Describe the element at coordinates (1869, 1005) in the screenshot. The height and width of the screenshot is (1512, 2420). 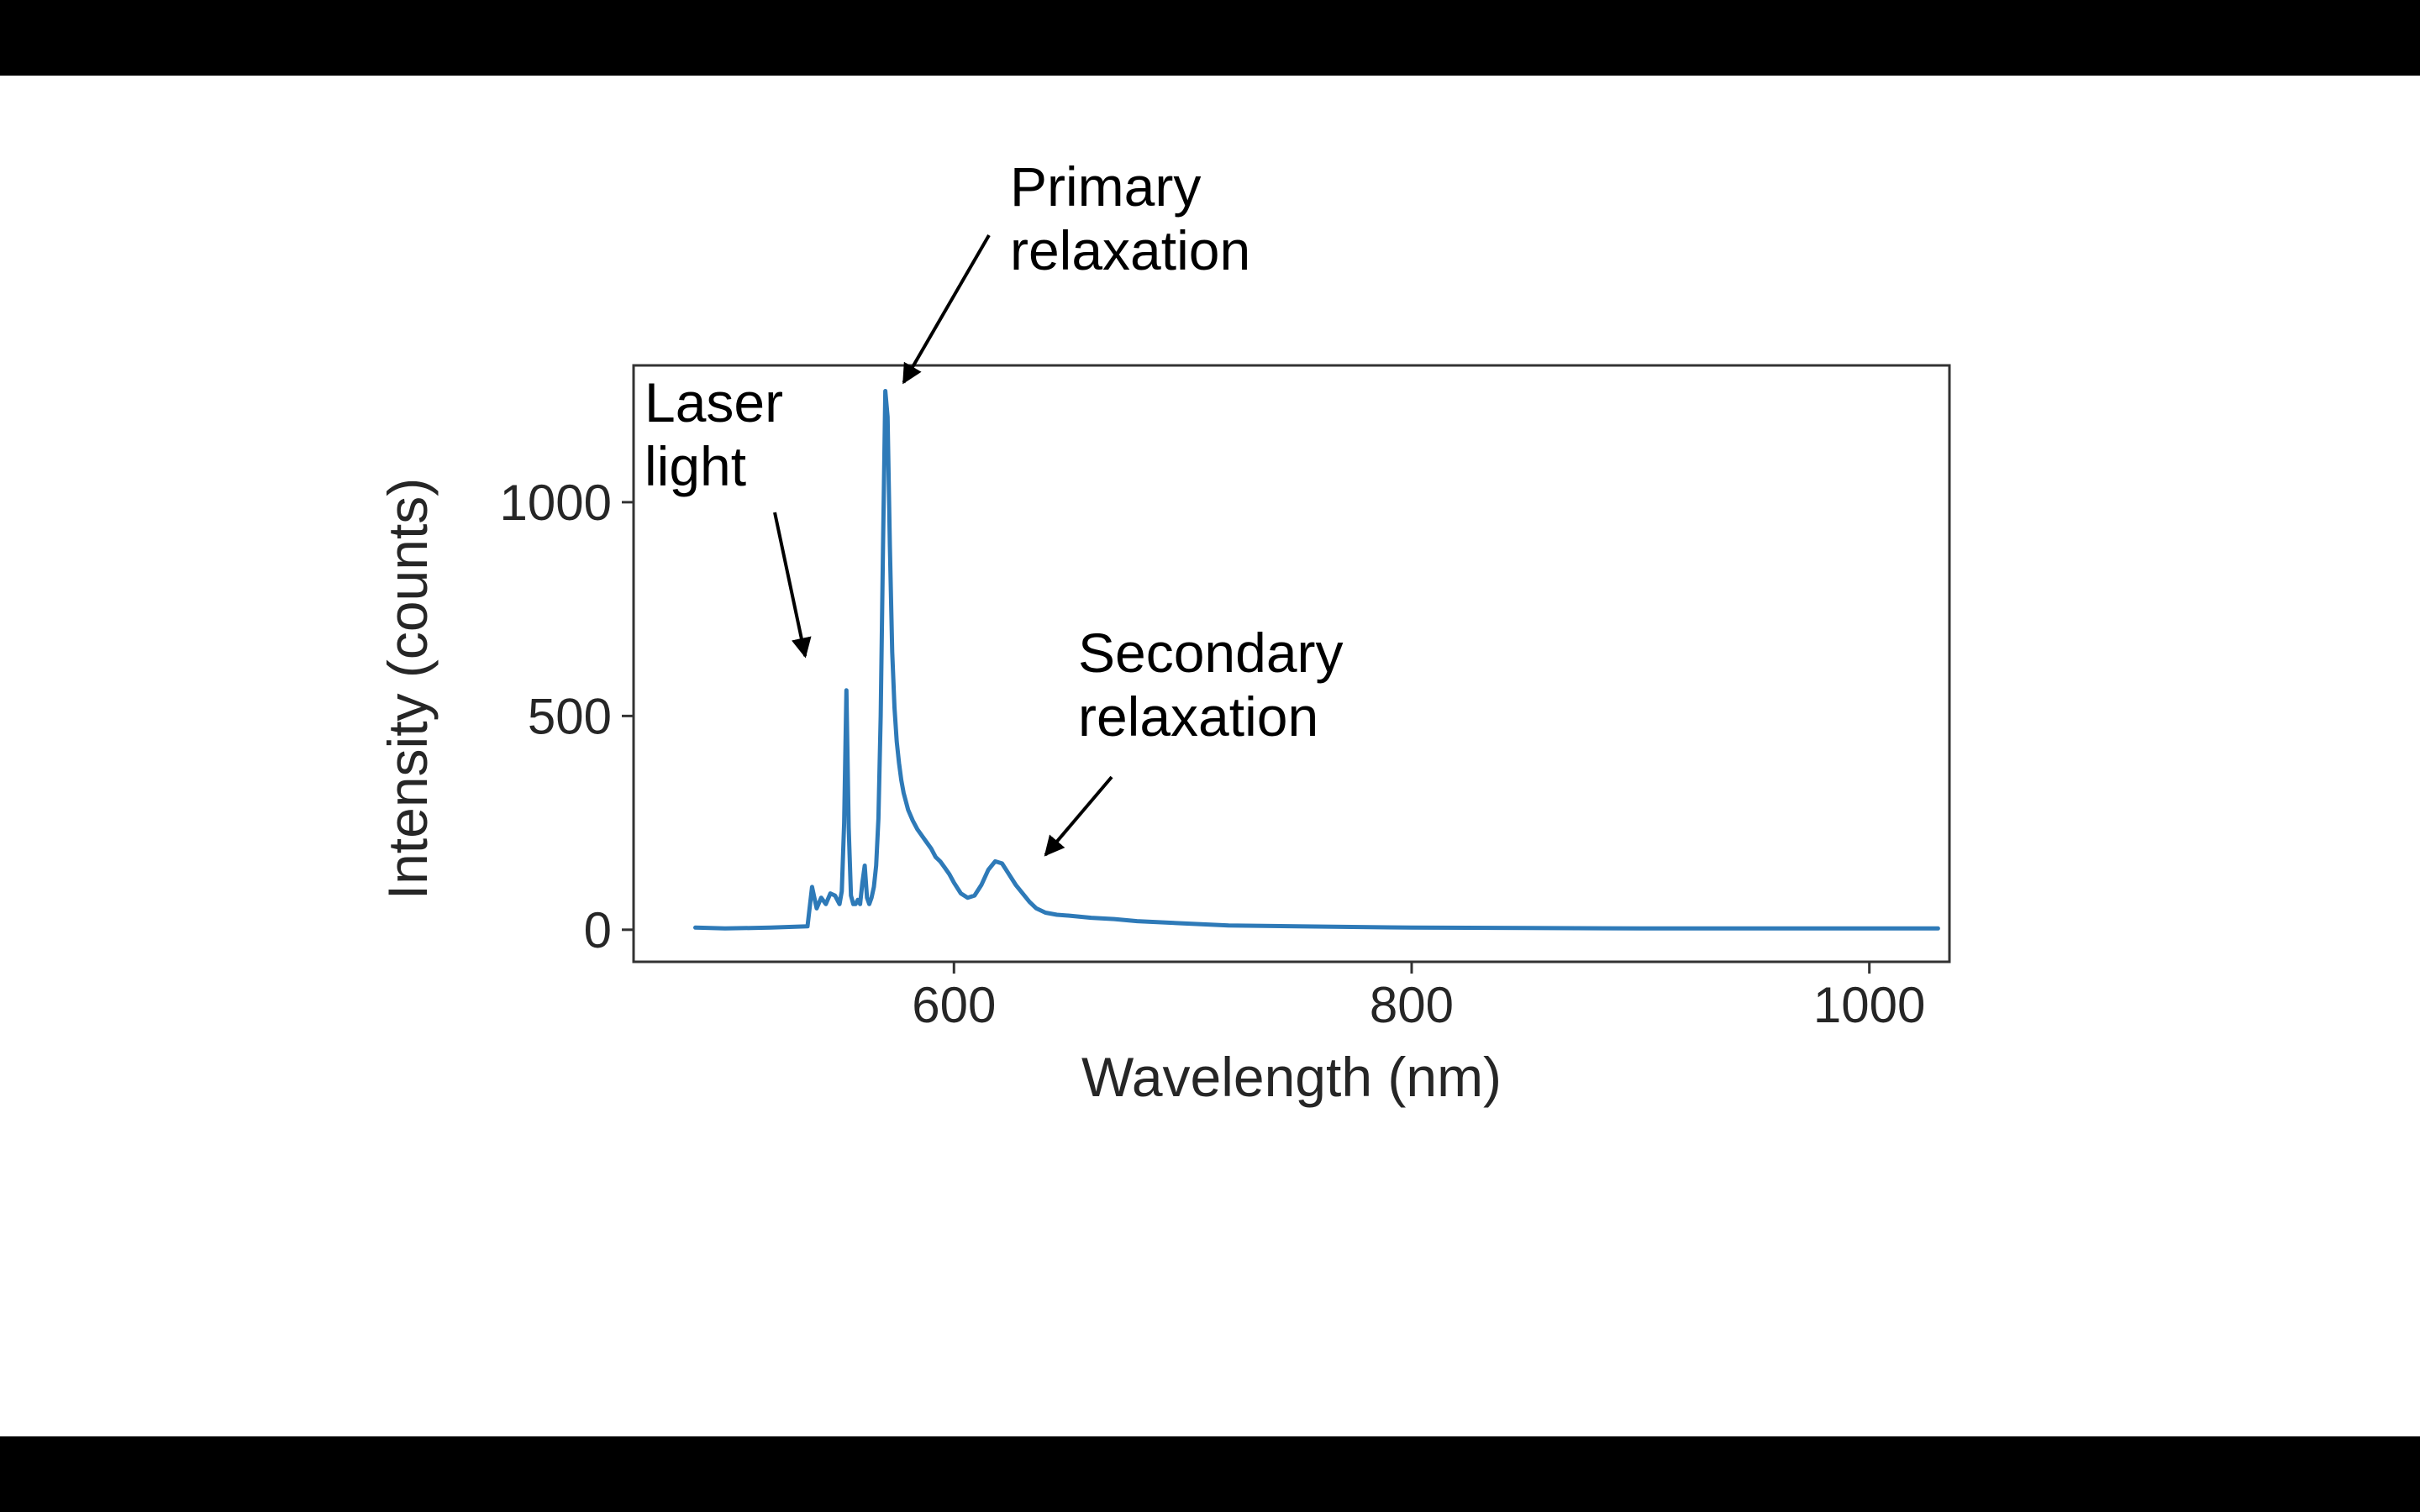
I see `x-tick-label: 1000` at that location.